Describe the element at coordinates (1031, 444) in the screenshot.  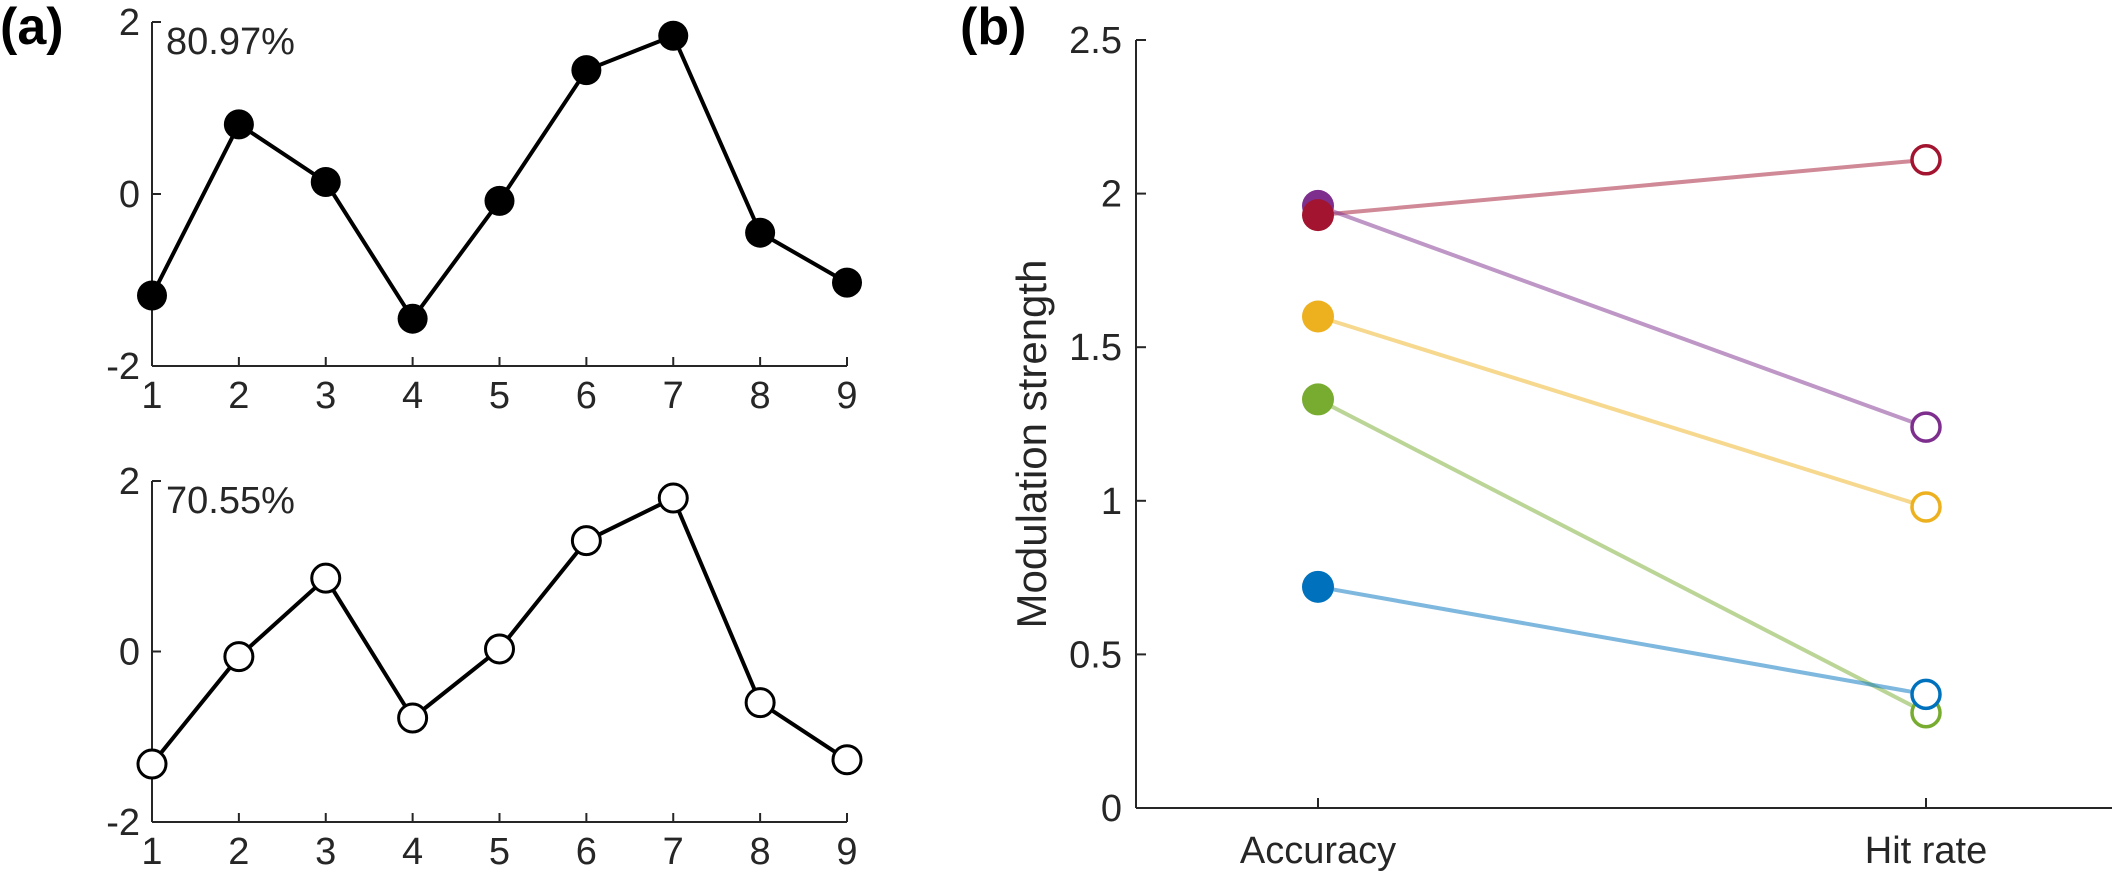
I see `y-axis-label: Modulation strength` at that location.